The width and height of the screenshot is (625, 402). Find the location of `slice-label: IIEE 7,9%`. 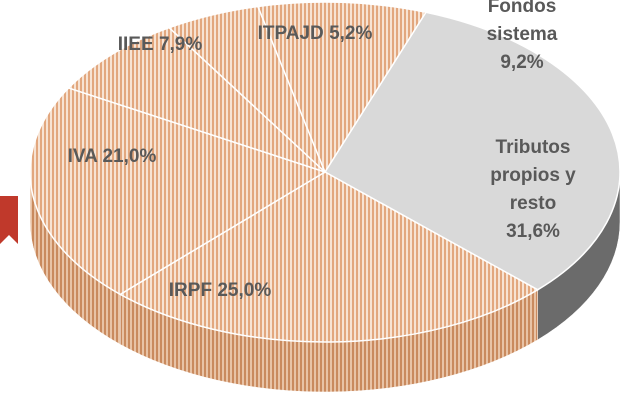

slice-label: IIEE 7,9% is located at coordinates (160, 45).